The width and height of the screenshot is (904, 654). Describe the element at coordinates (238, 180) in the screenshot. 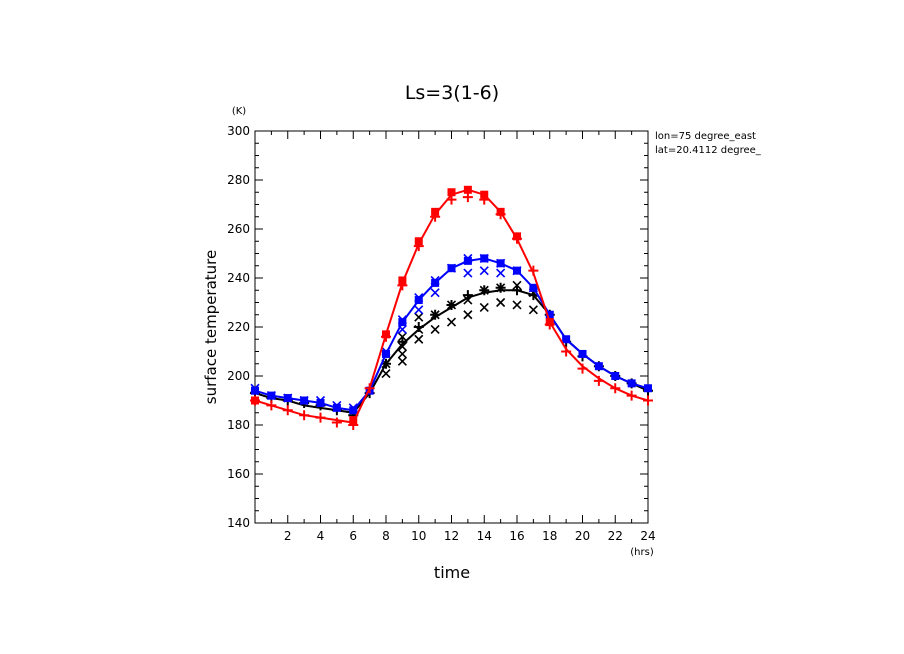

I see `y-tick-label: 280` at that location.